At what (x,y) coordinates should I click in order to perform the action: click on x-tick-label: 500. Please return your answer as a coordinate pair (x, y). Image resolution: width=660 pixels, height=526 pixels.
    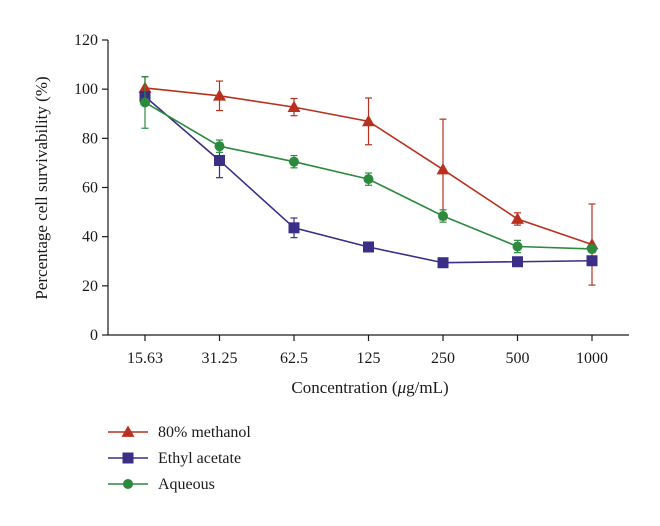
    Looking at the image, I should click on (518, 358).